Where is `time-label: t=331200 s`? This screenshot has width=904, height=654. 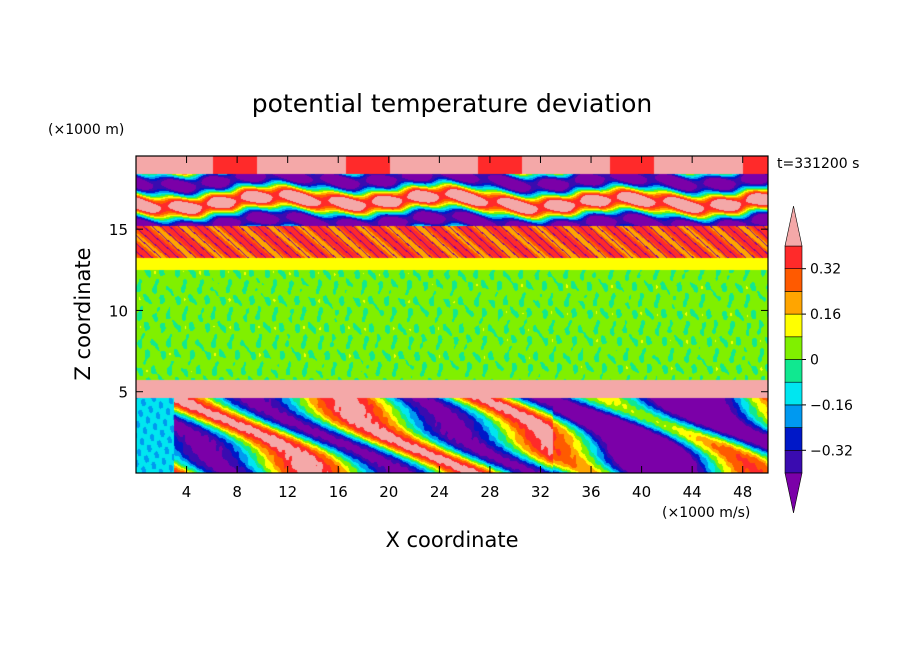 time-label: t=331200 s is located at coordinates (818, 164).